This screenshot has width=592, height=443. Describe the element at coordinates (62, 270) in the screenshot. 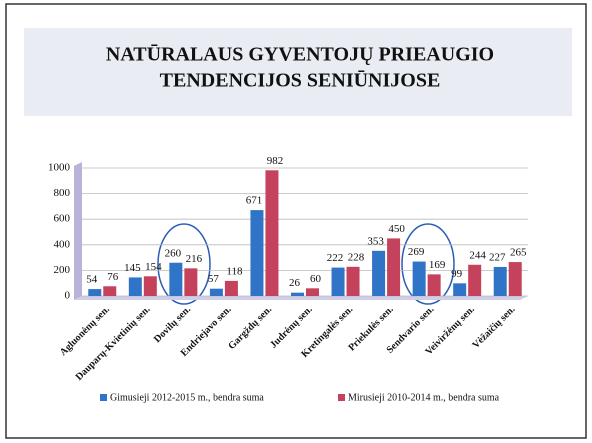

I see `y-tick-label: 200` at that location.